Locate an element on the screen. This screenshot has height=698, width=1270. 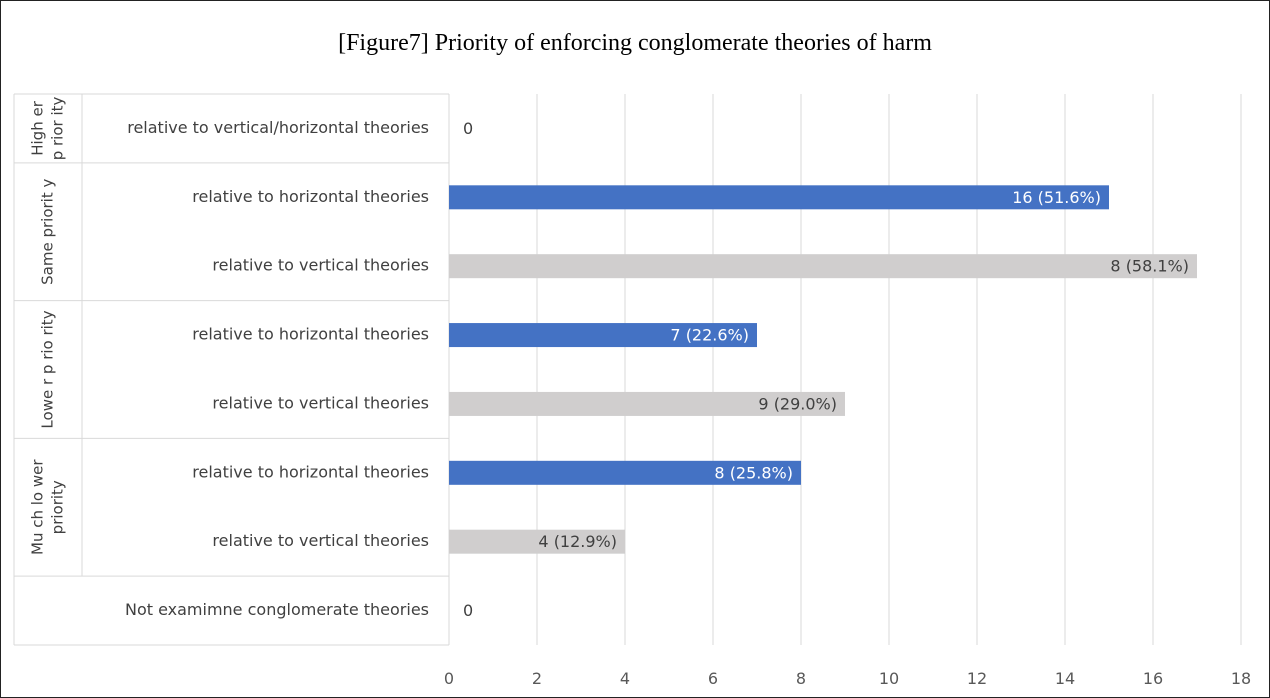
x-tick-label: 2 is located at coordinates (537, 678).